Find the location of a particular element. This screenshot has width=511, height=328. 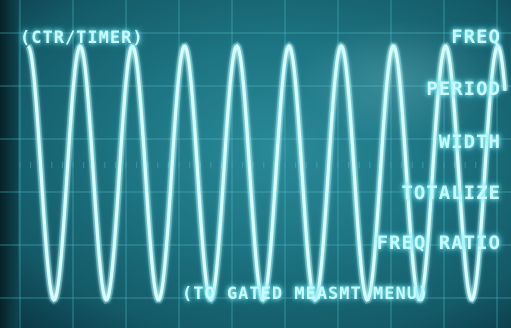

mode-title: (CTR/TIMER) is located at coordinates (82, 38).